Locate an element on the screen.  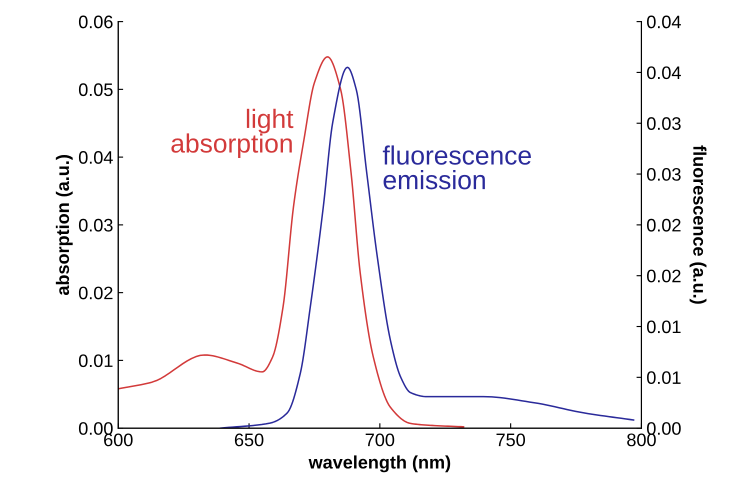
x-axis-title: wavelength (nm) is located at coordinates (379, 463).